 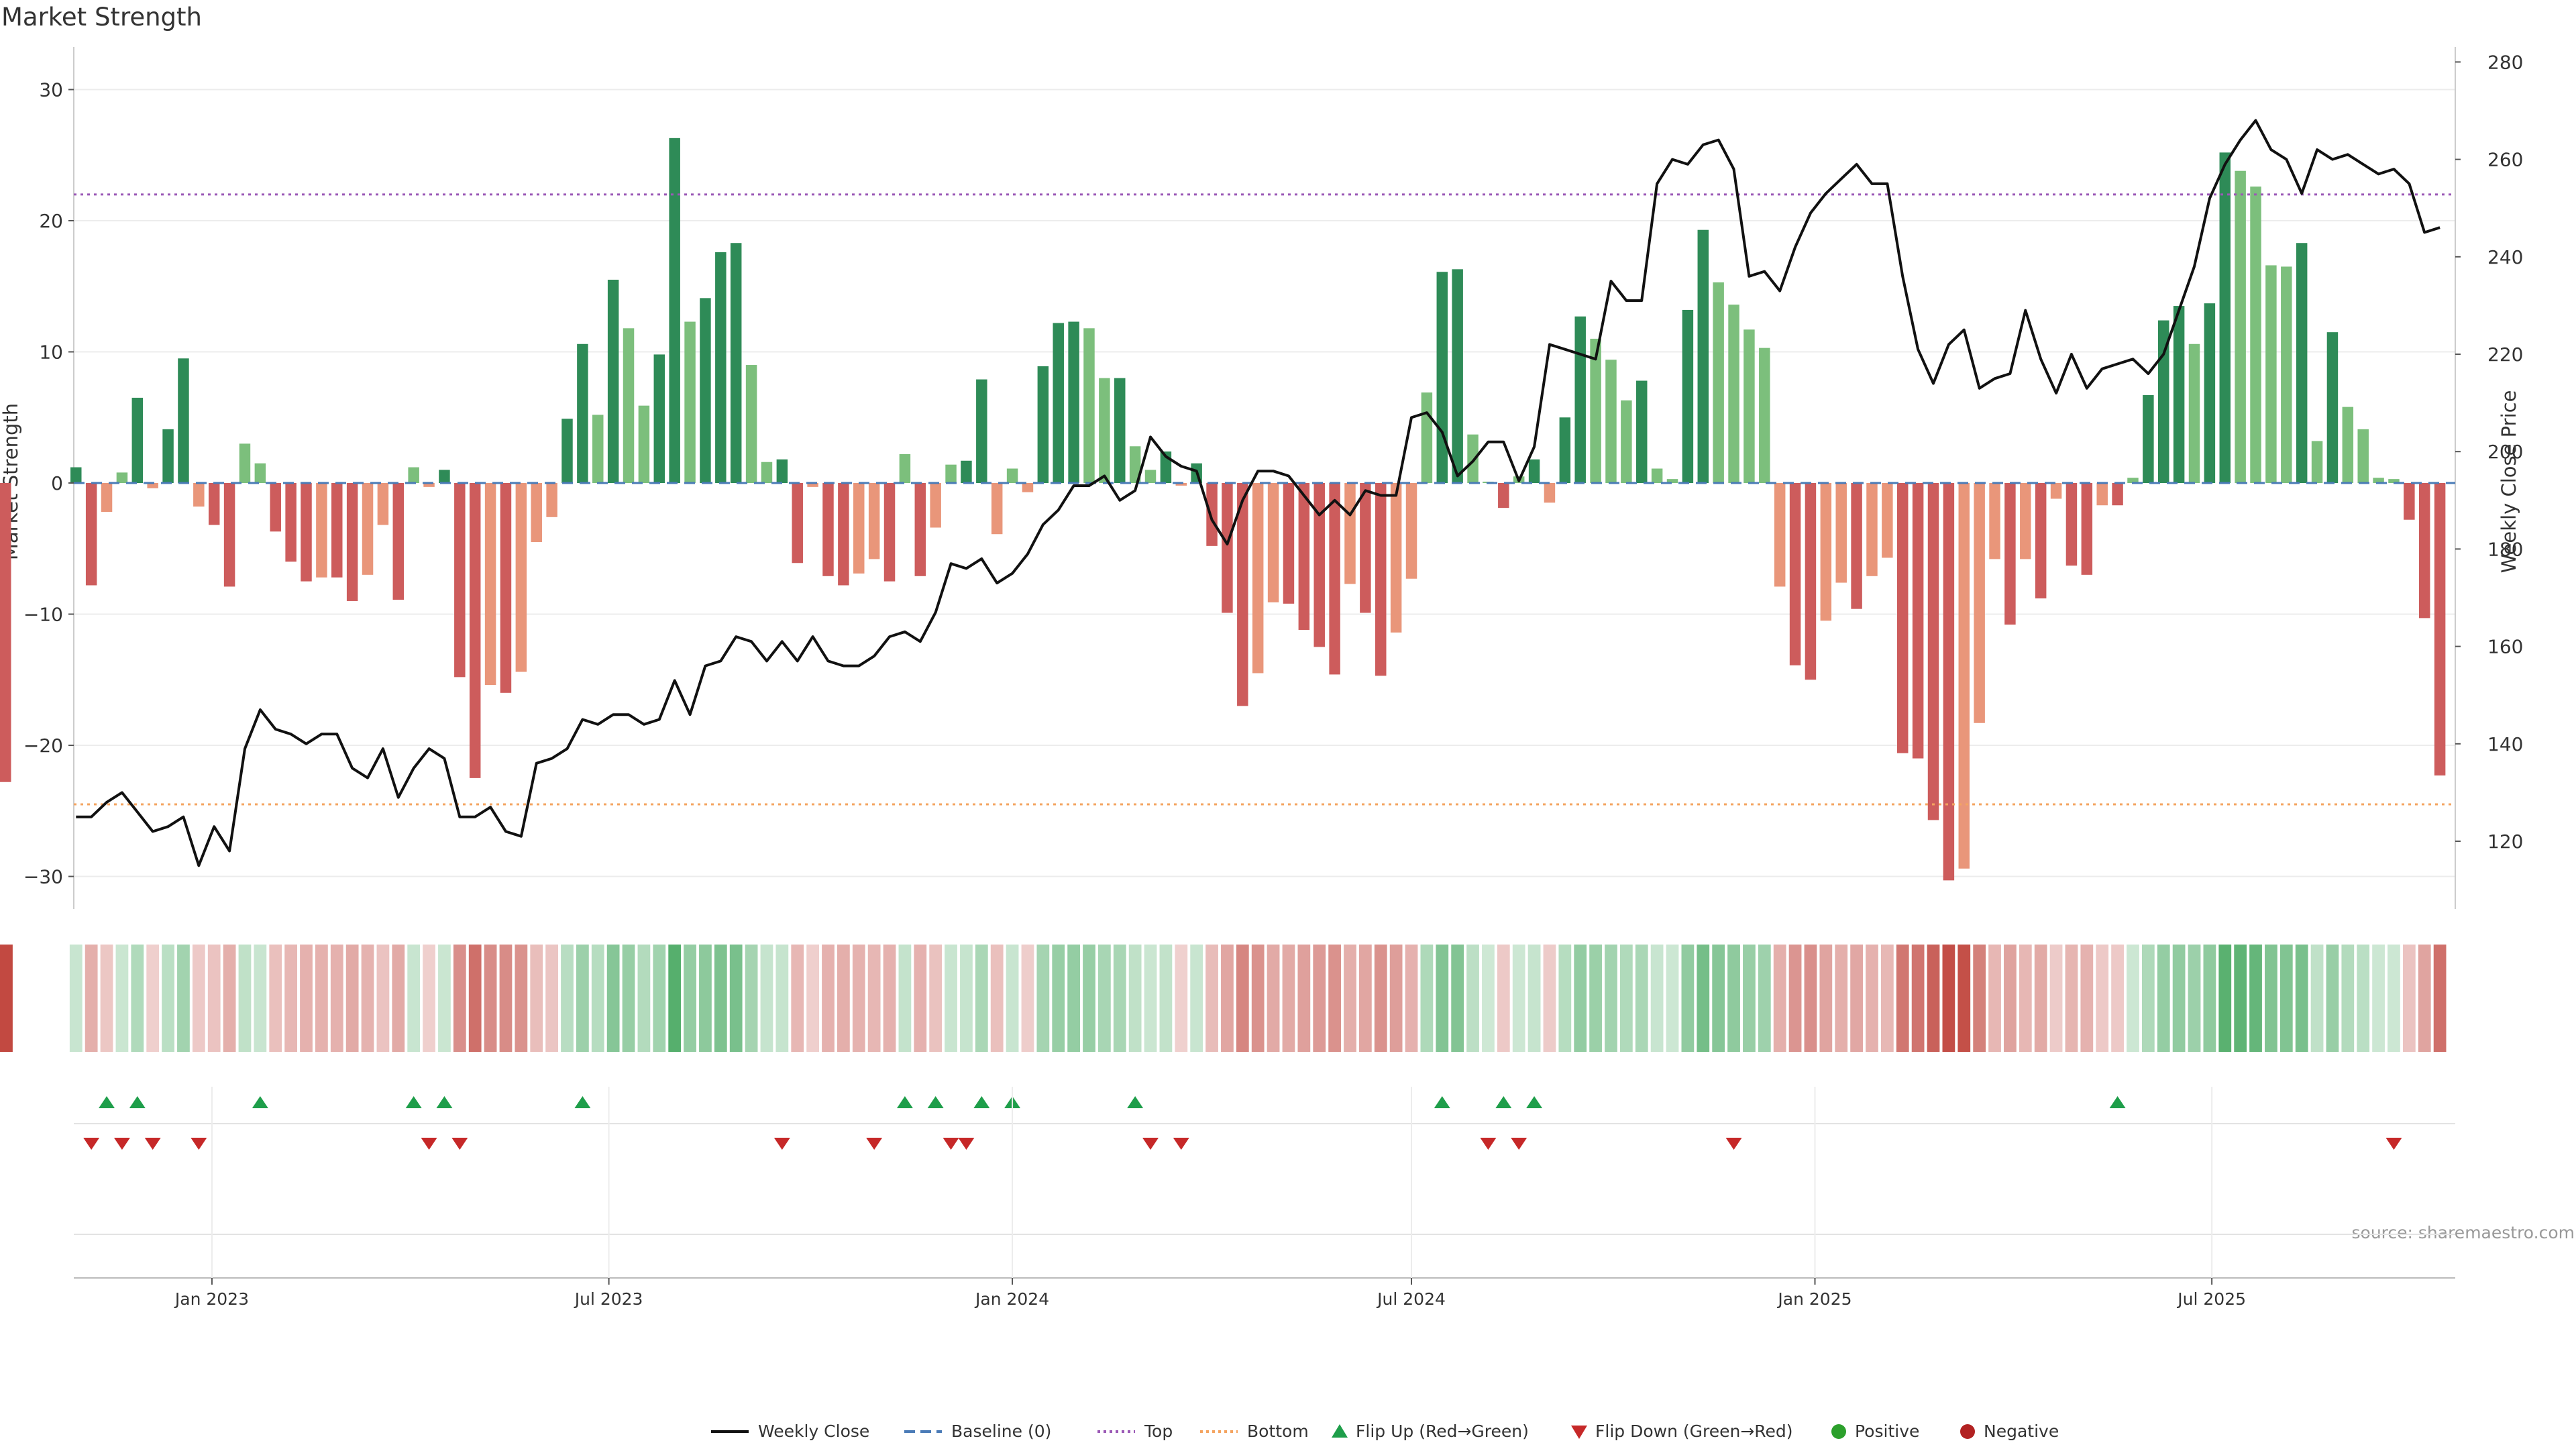 I want to click on y-axis-ticks: −30 −20 −10 0 10 20 30, so click(x=48, y=483).